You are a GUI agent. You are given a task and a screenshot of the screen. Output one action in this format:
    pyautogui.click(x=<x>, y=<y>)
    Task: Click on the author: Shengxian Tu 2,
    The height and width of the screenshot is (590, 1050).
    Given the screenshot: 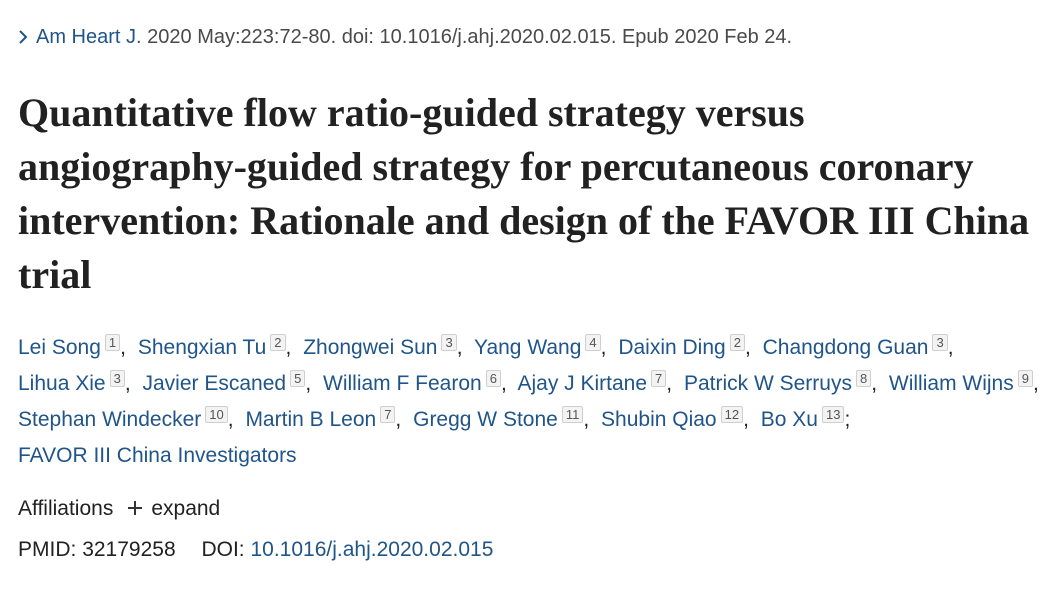 What is the action you would take?
    pyautogui.click(x=217, y=346)
    